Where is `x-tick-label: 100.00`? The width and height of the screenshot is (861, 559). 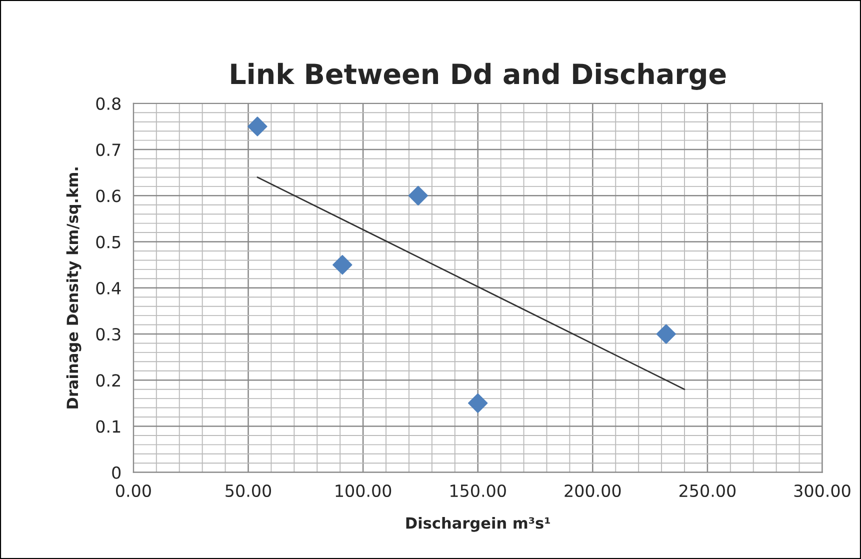 x-tick-label: 100.00 is located at coordinates (364, 491).